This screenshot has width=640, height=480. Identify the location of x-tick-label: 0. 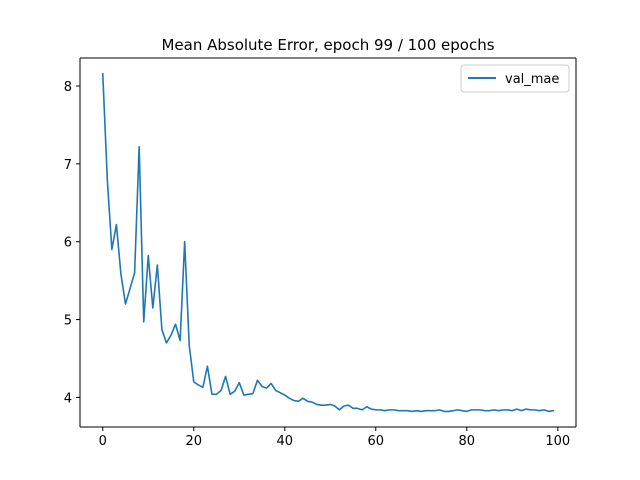
(103, 441).